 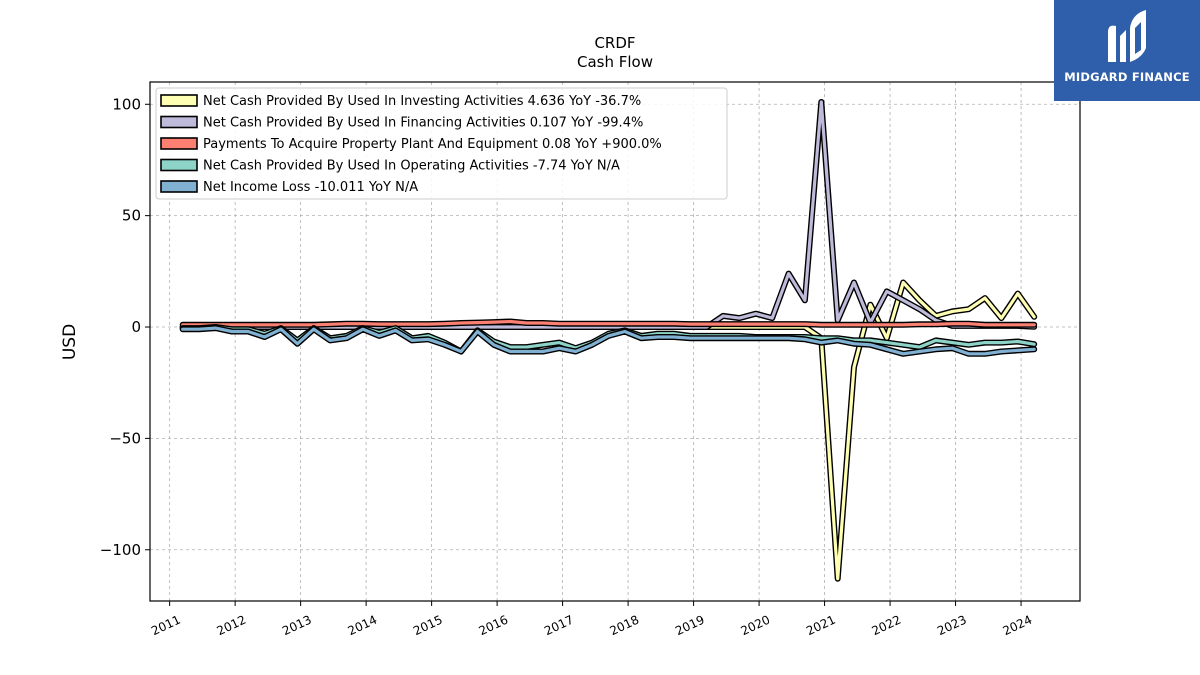 I want to click on y-tick-label: 0, so click(x=136, y=327).